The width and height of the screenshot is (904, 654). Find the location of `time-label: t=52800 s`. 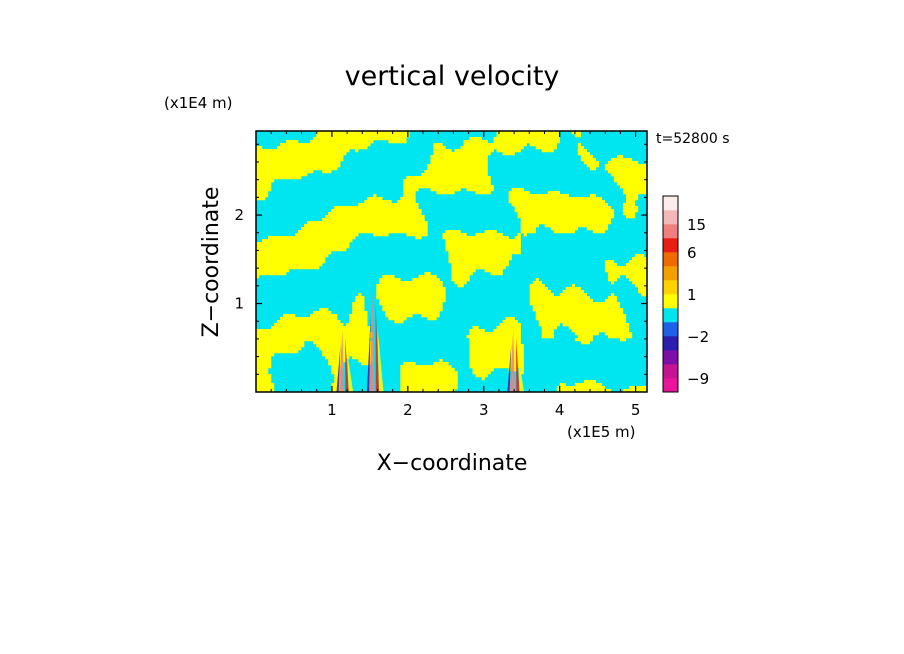

time-label: t=52800 s is located at coordinates (693, 139).